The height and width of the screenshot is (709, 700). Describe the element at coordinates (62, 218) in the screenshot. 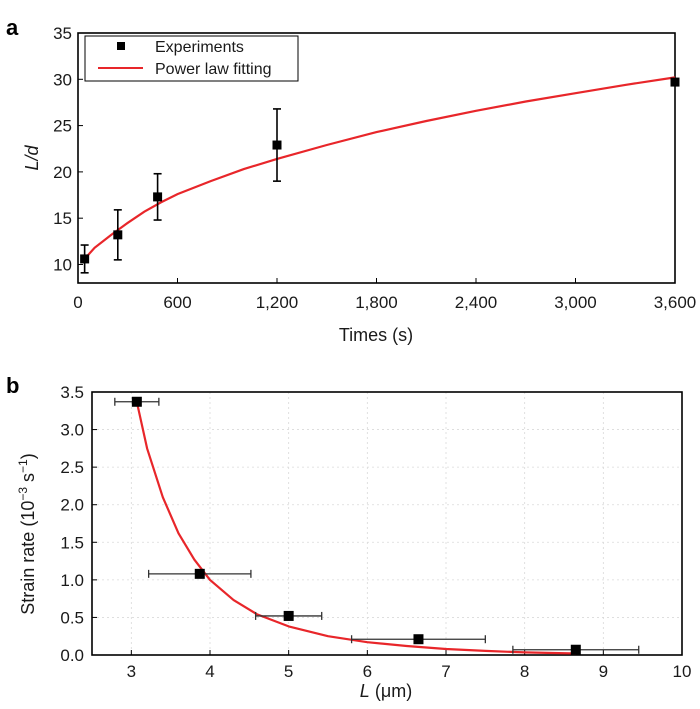

I see `y-tick-label: 15` at that location.